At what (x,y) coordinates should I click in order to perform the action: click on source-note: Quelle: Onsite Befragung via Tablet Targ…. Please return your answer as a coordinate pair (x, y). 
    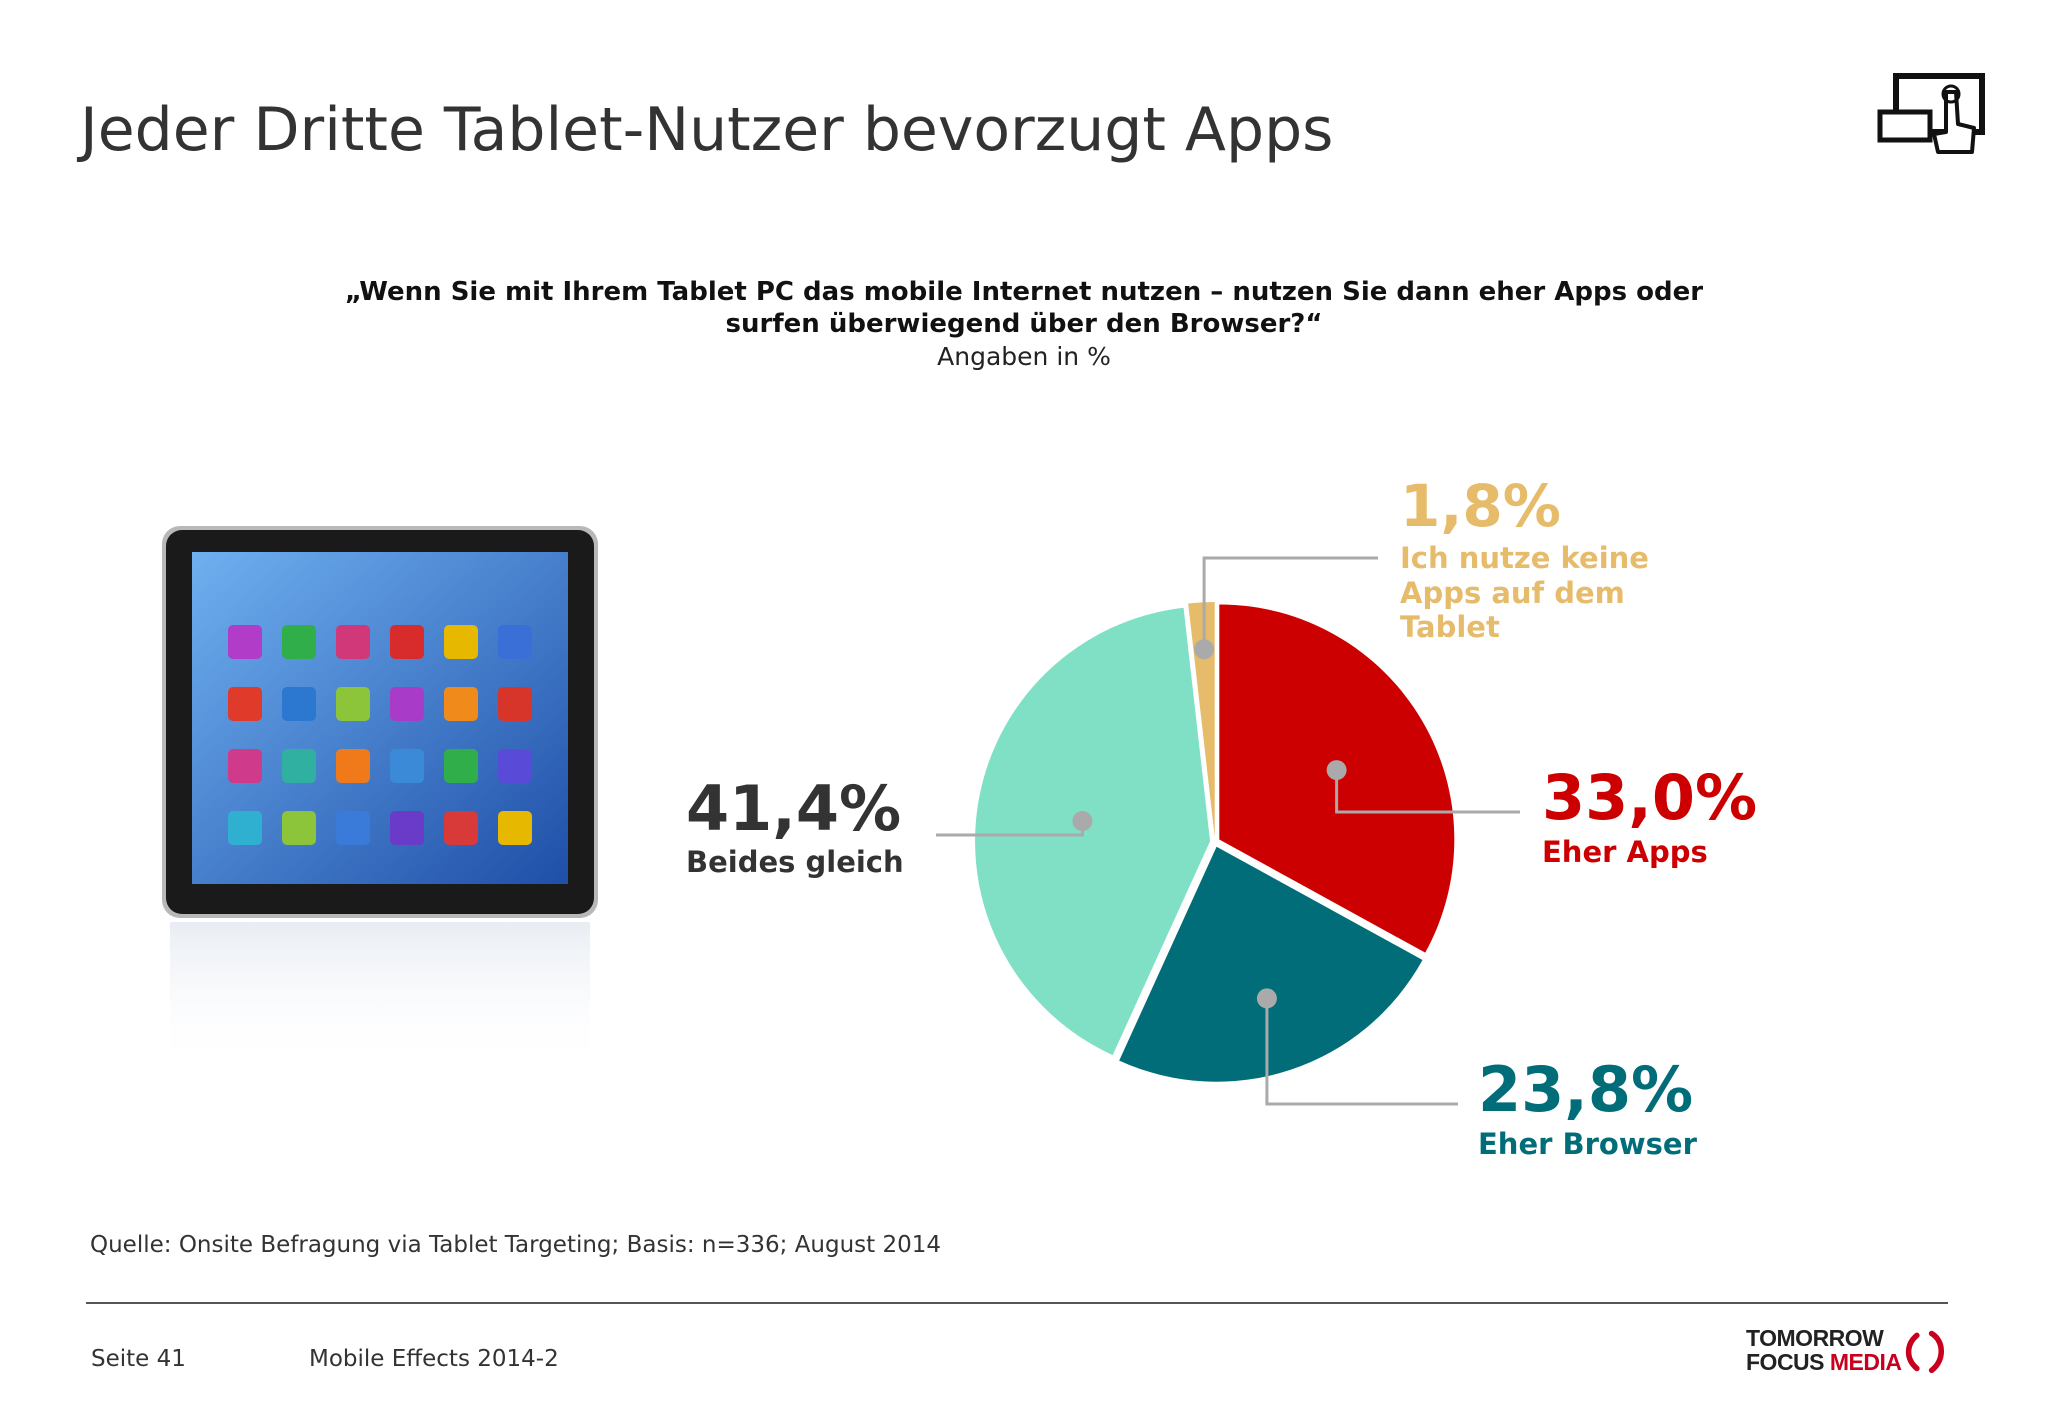
    Looking at the image, I should click on (516, 1245).